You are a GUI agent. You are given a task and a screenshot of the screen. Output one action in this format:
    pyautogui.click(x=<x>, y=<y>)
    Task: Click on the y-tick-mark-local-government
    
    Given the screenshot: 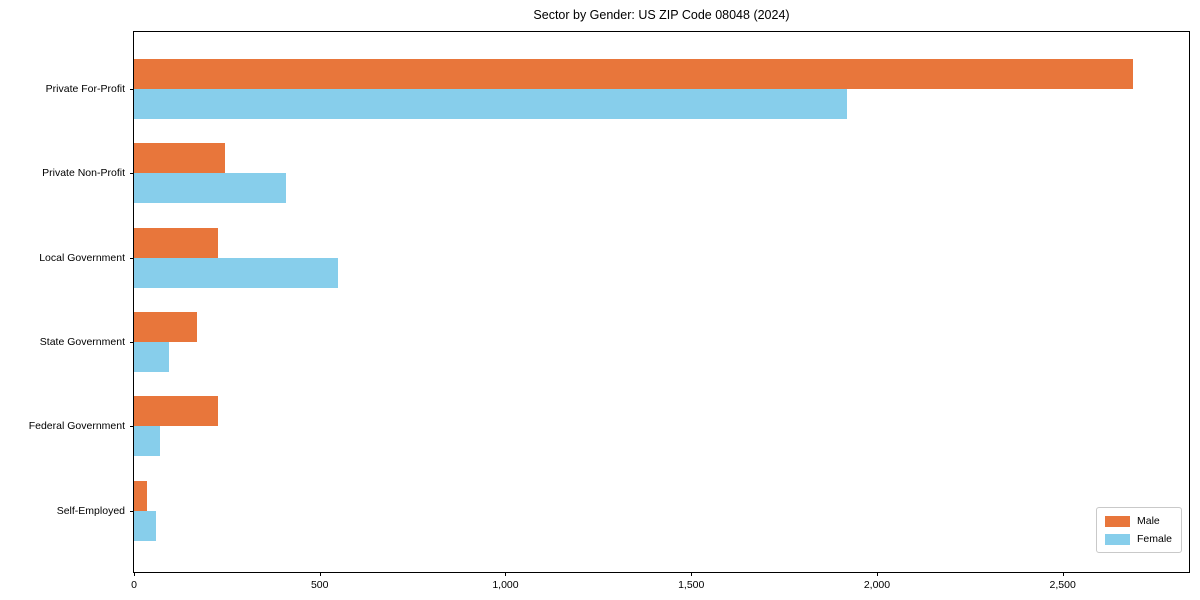 What is the action you would take?
    pyautogui.click(x=132, y=258)
    